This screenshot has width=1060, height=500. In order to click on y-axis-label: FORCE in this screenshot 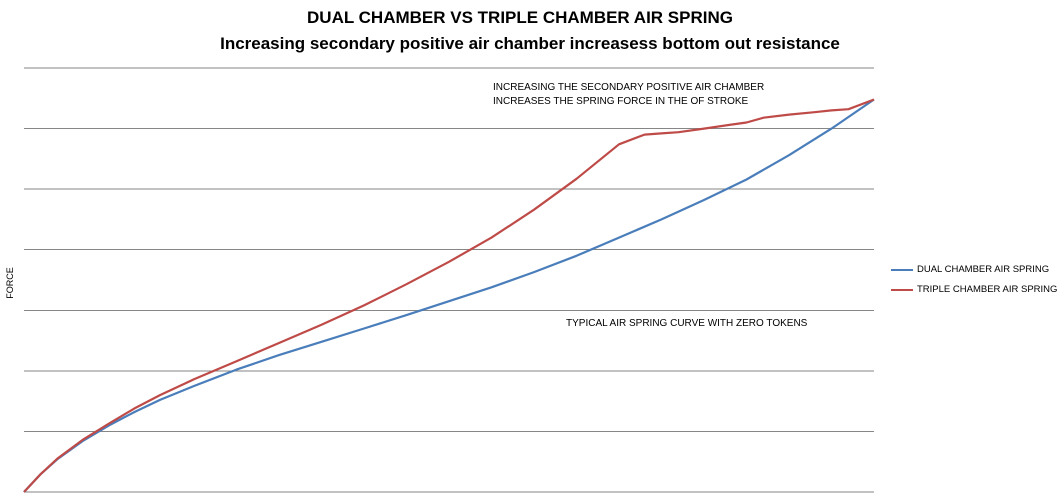, I will do `click(9, 283)`.